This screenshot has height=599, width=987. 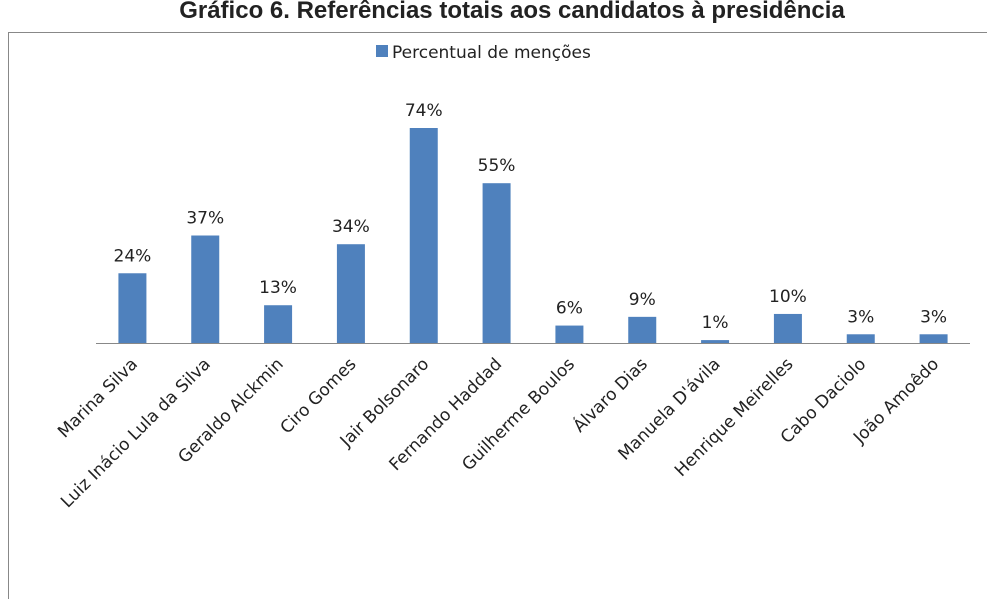 What do you see at coordinates (351, 227) in the screenshot?
I see `data-label: 34%` at bounding box center [351, 227].